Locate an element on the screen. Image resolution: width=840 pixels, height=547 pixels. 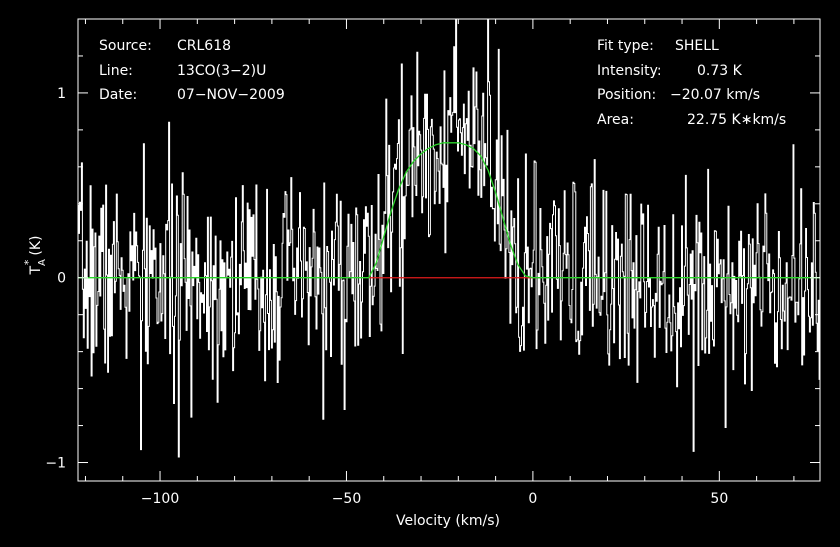
source-key: Source: is located at coordinates (125, 46).